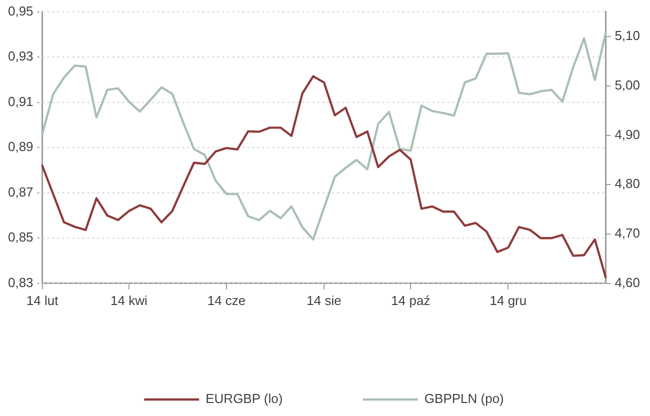 The width and height of the screenshot is (650, 416). Describe the element at coordinates (627, 184) in the screenshot. I see `y2-tick-label: 4,80` at that location.